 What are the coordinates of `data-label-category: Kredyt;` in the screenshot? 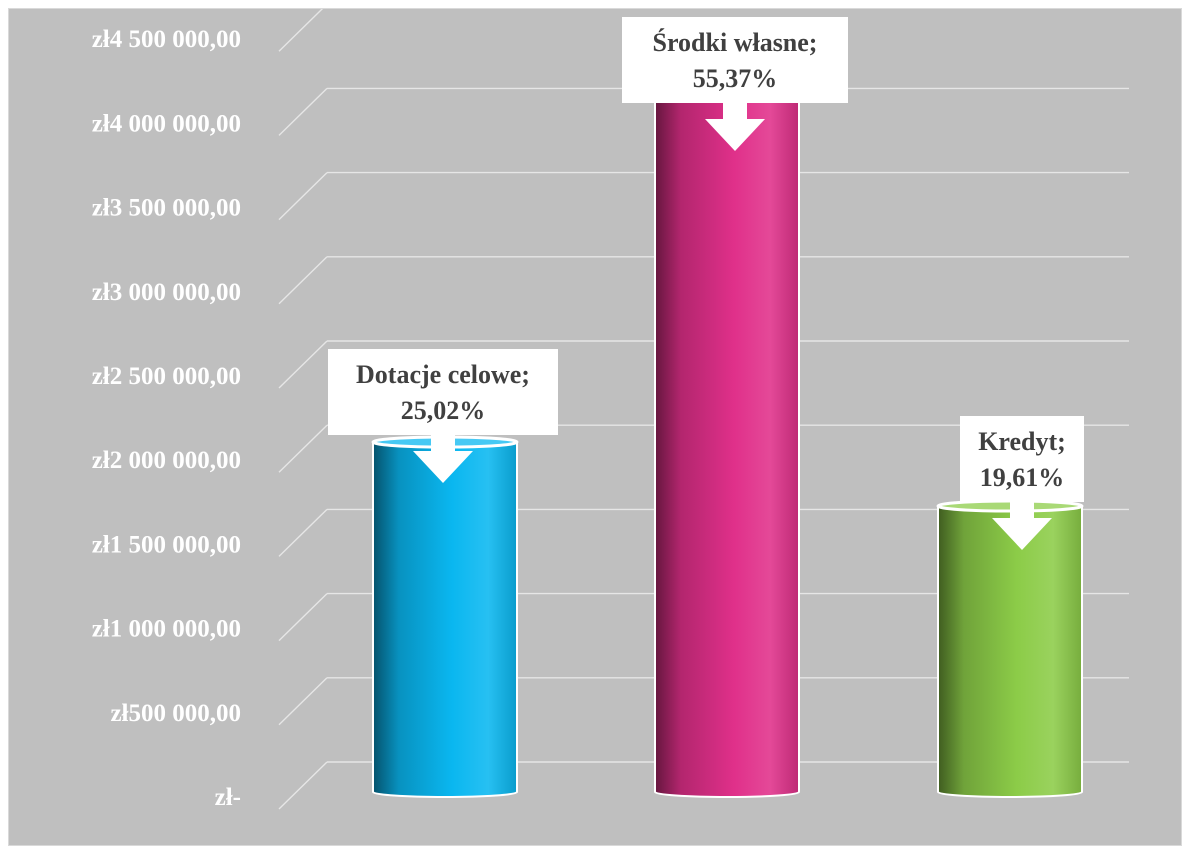 It's located at (1022, 441).